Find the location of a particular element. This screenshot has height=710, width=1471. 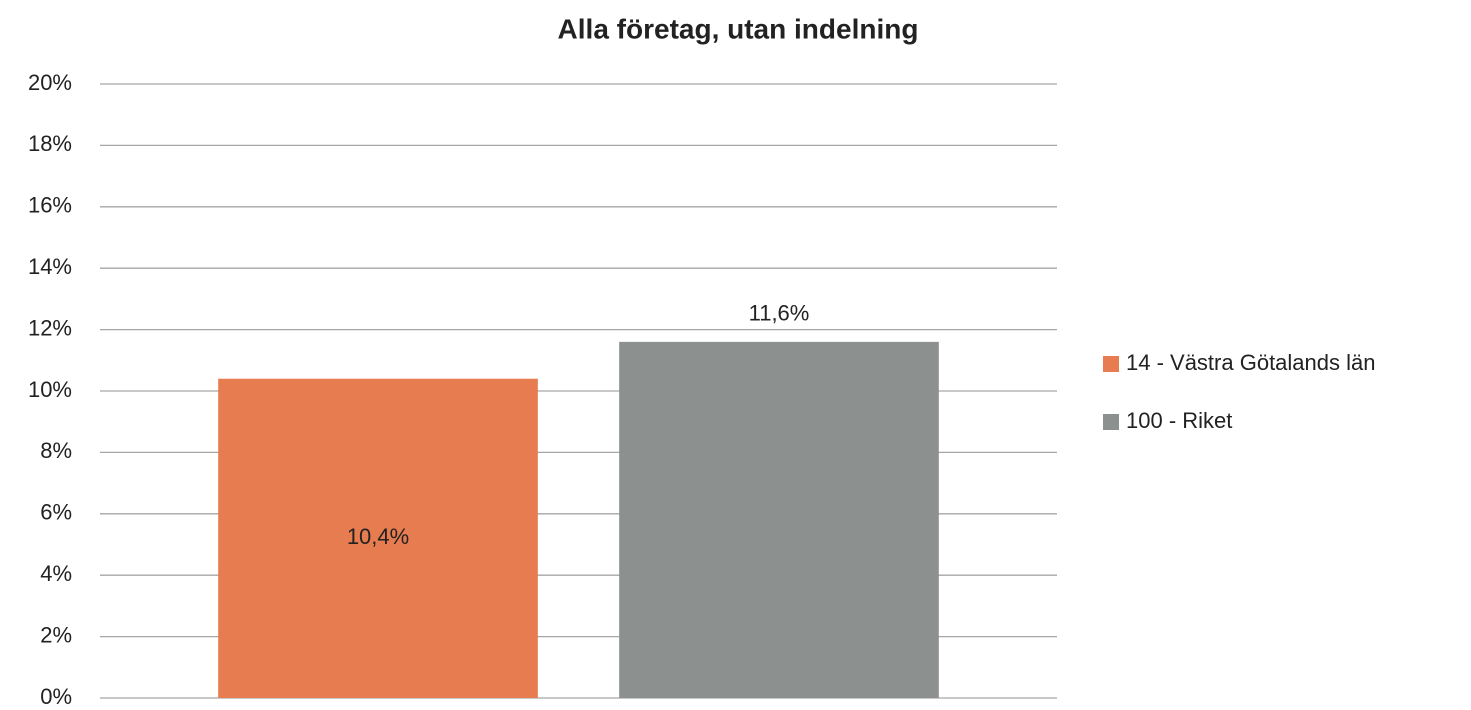

legend-label: 14 - Västra Götalands län is located at coordinates (1250, 362).